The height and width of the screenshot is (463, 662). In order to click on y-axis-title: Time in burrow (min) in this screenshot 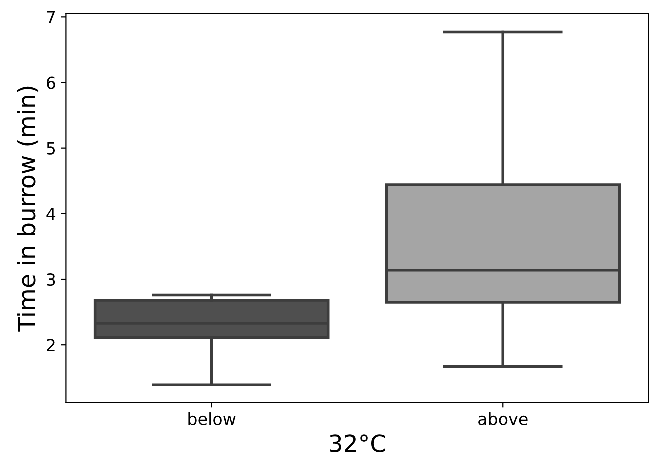, I will do `click(28, 209)`.